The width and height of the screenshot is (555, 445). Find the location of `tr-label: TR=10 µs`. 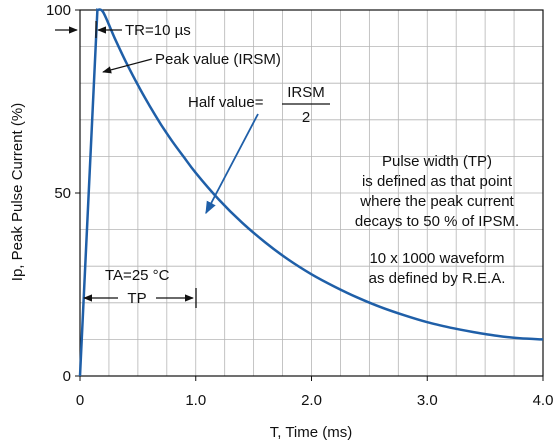

tr-label: TR=10 µs is located at coordinates (158, 30).